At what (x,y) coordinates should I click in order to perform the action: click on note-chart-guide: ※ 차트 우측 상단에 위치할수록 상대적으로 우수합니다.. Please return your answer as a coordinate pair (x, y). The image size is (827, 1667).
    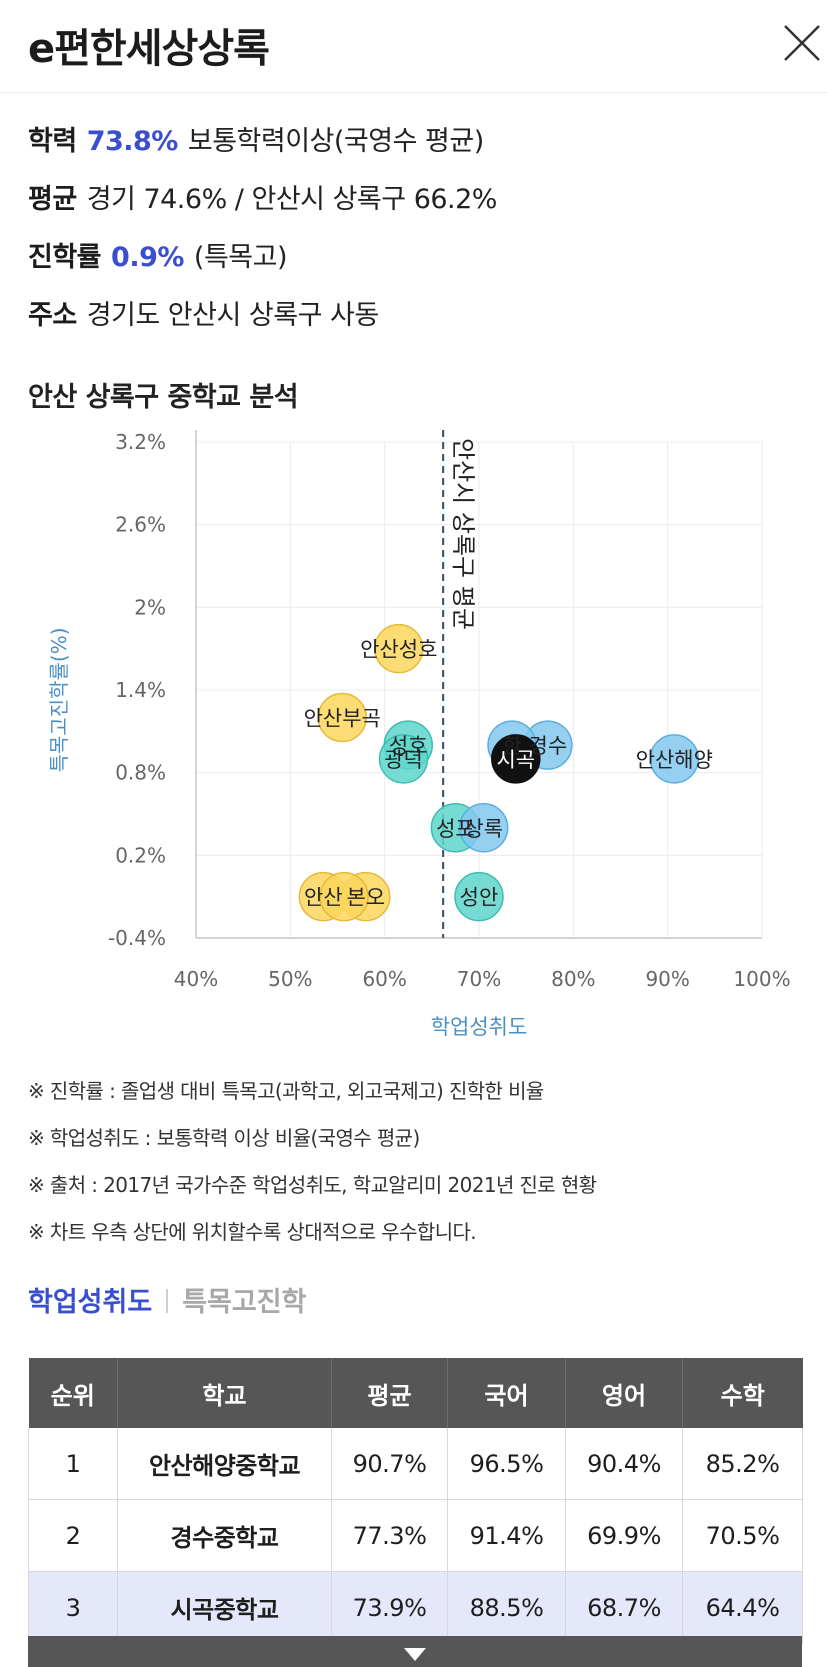
    Looking at the image, I should click on (252, 1232).